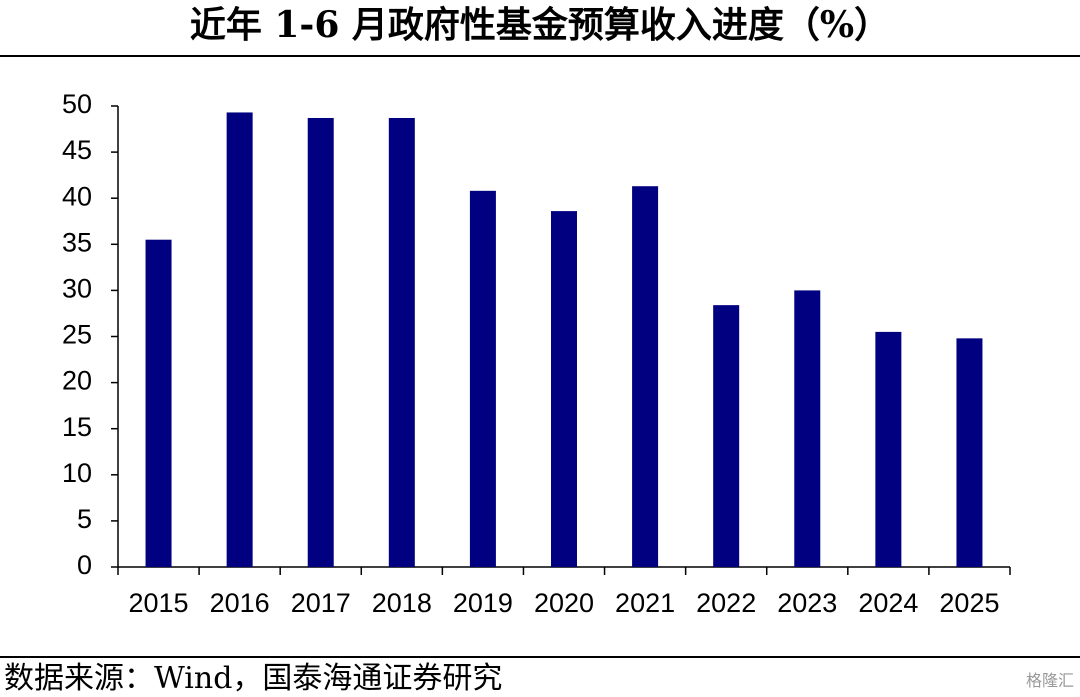 This screenshot has height=697, width=1080. I want to click on y-tick-label: 20, so click(77, 381).